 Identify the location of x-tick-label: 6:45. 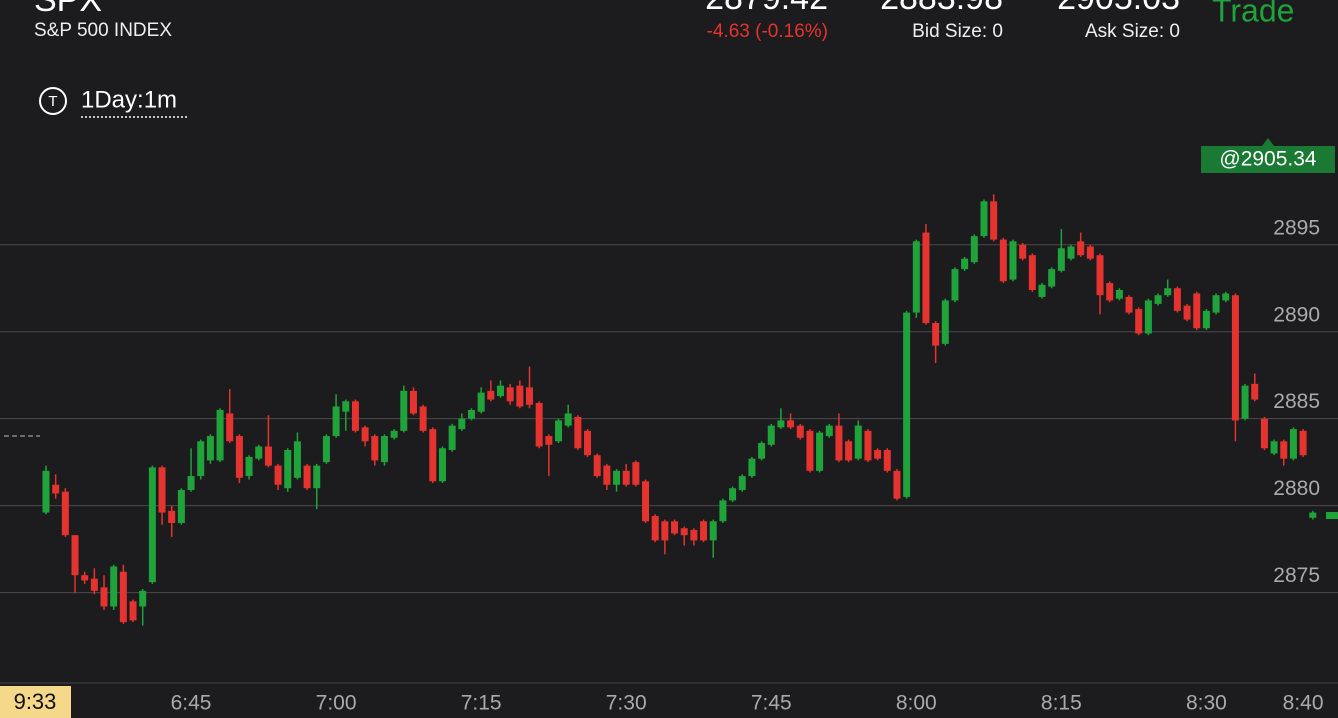
(191, 703).